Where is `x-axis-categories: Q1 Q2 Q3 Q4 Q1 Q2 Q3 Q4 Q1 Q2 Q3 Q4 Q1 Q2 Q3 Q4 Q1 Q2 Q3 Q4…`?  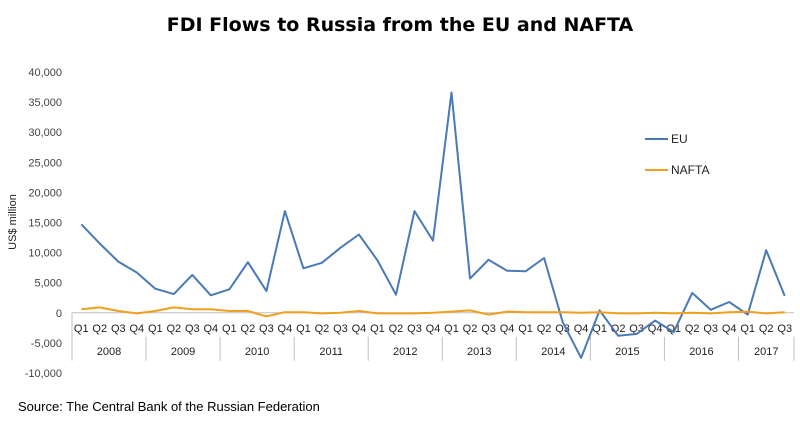
x-axis-categories: Q1 Q2 Q3 Q4 Q1 Q2 Q3 Q4 Q1 Q2 Q3 Q4 Q1 Q2 Q3 Q4 Q1 Q2 Q3 Q4… is located at coordinates (433, 336).